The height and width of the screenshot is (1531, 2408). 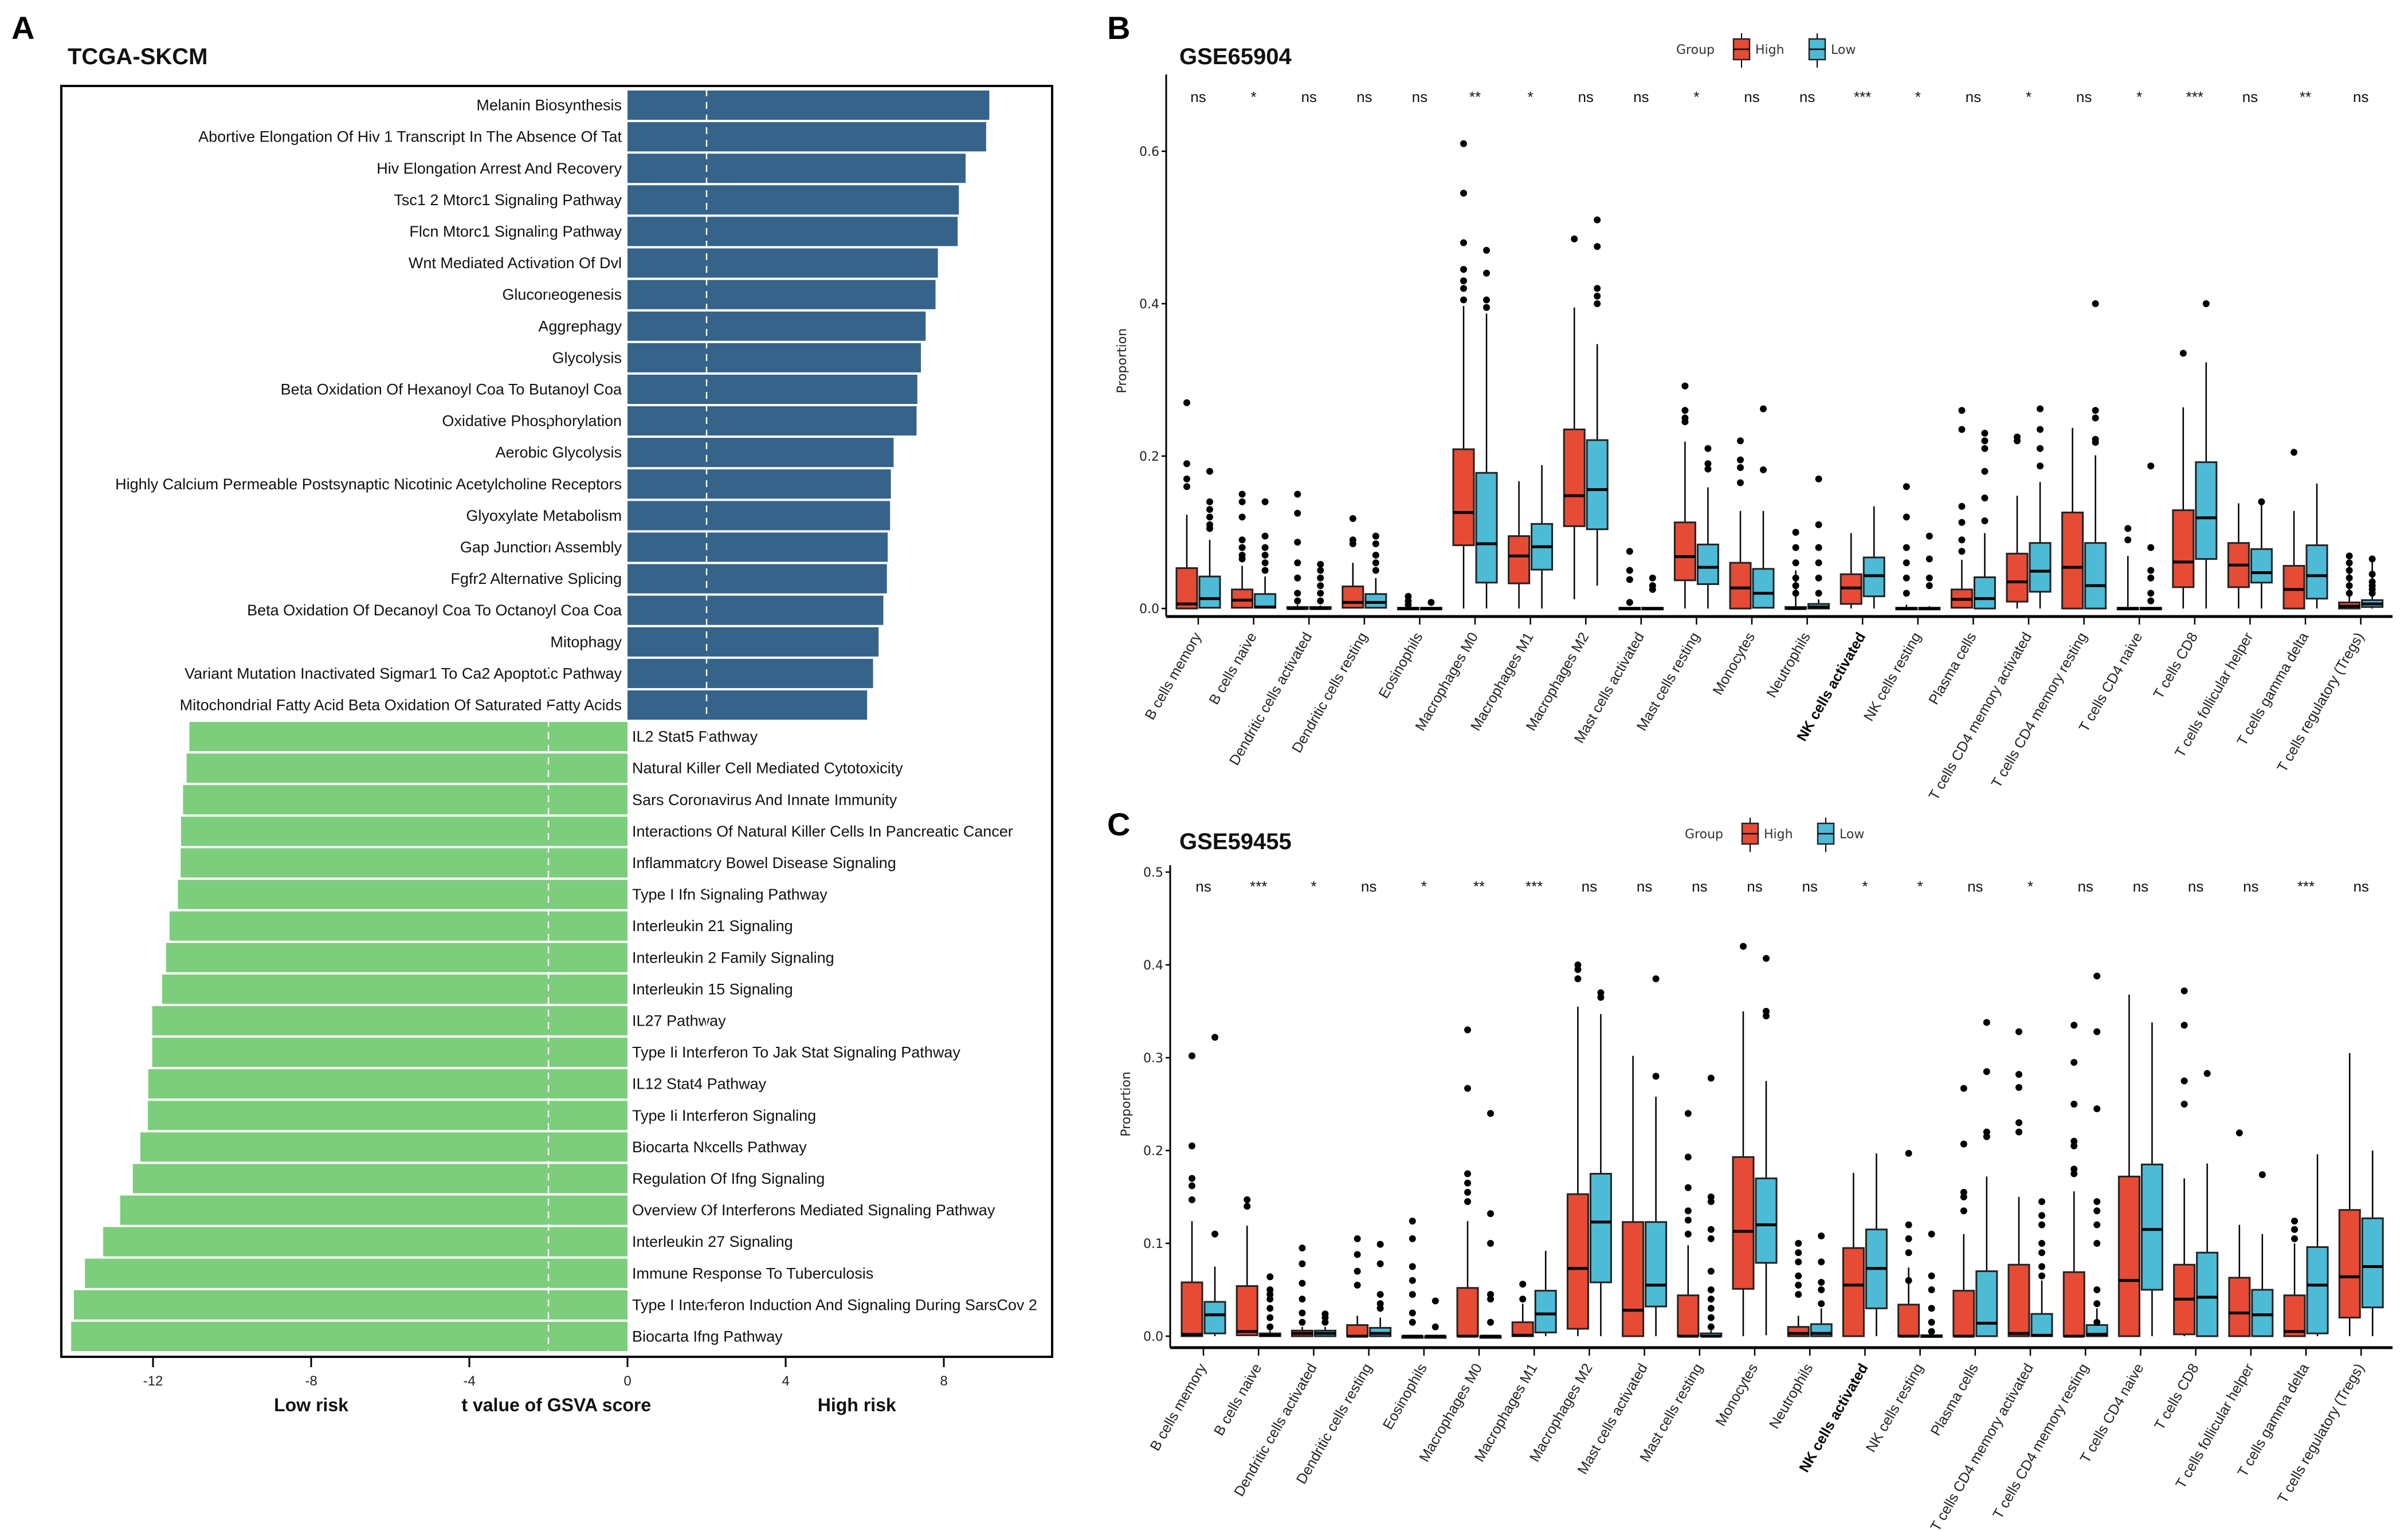 I want to click on x-tick-label: 4, so click(x=785, y=1381).